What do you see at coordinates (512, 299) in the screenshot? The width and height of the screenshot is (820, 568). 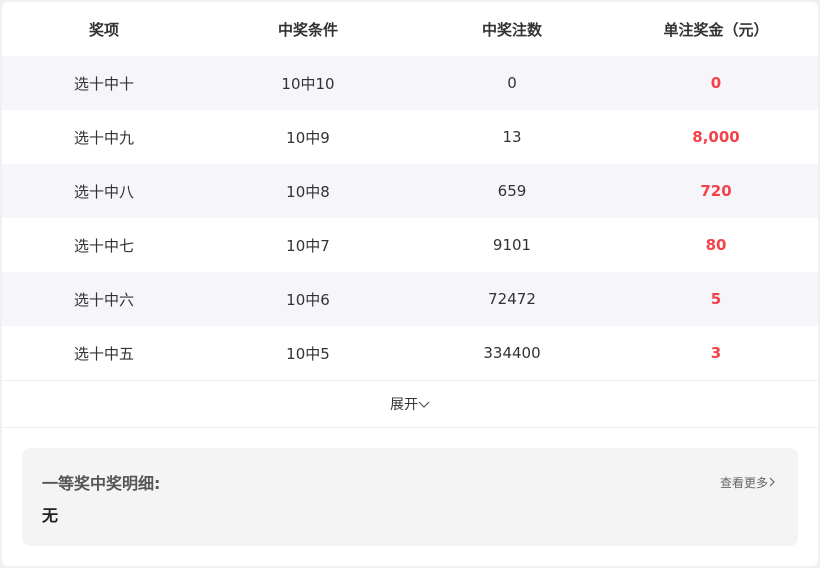 I see `cell-count: 72472` at bounding box center [512, 299].